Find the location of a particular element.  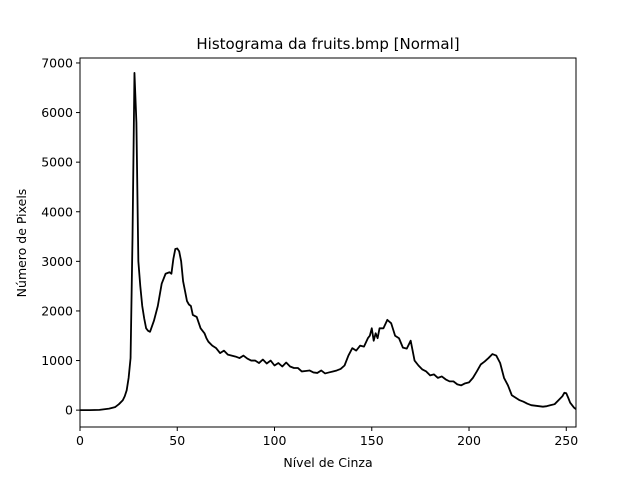

y-tick-label: 0 is located at coordinates (69, 410).